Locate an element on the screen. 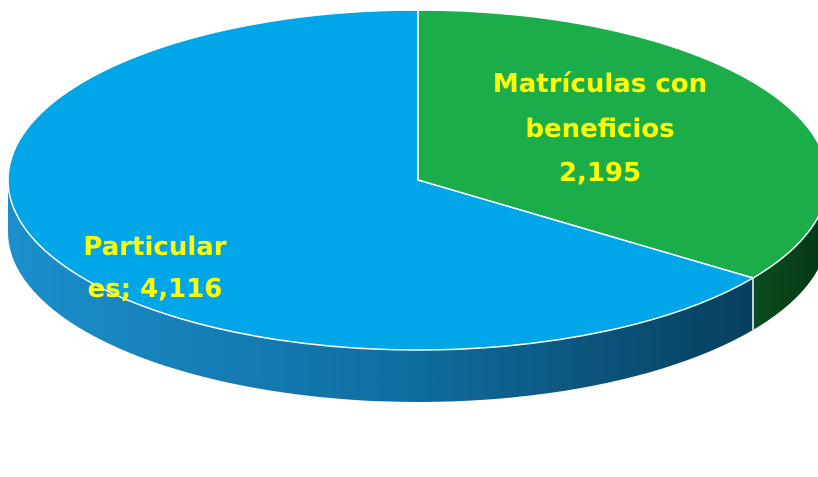 The image size is (818, 477). pie-side-benefits is located at coordinates (785, 274).